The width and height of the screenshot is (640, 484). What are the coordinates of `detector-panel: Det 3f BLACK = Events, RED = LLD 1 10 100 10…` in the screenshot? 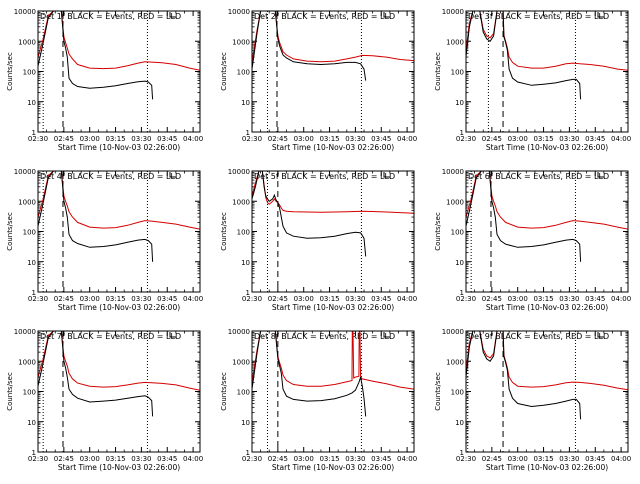 It's located at (532, 80).